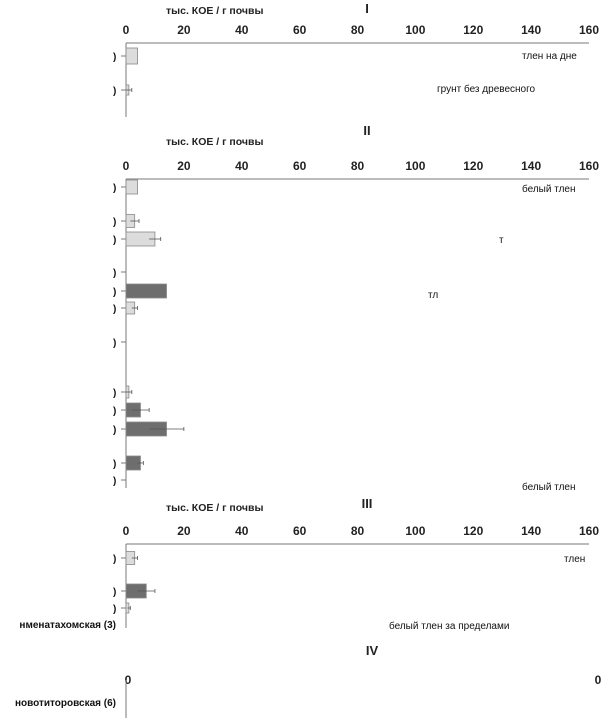 The image size is (605, 718). What do you see at coordinates (308, 680) in the screenshot?
I see `panel-4: IV 0 0 новотиторовская (6)` at bounding box center [308, 680].